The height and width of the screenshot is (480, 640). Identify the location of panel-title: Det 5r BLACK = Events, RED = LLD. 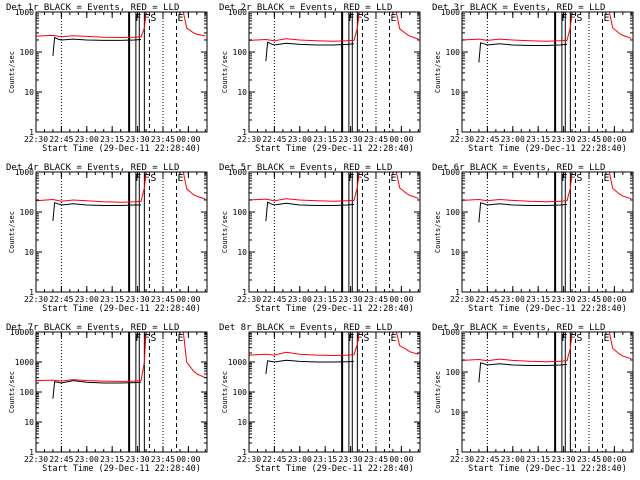
(305, 168).